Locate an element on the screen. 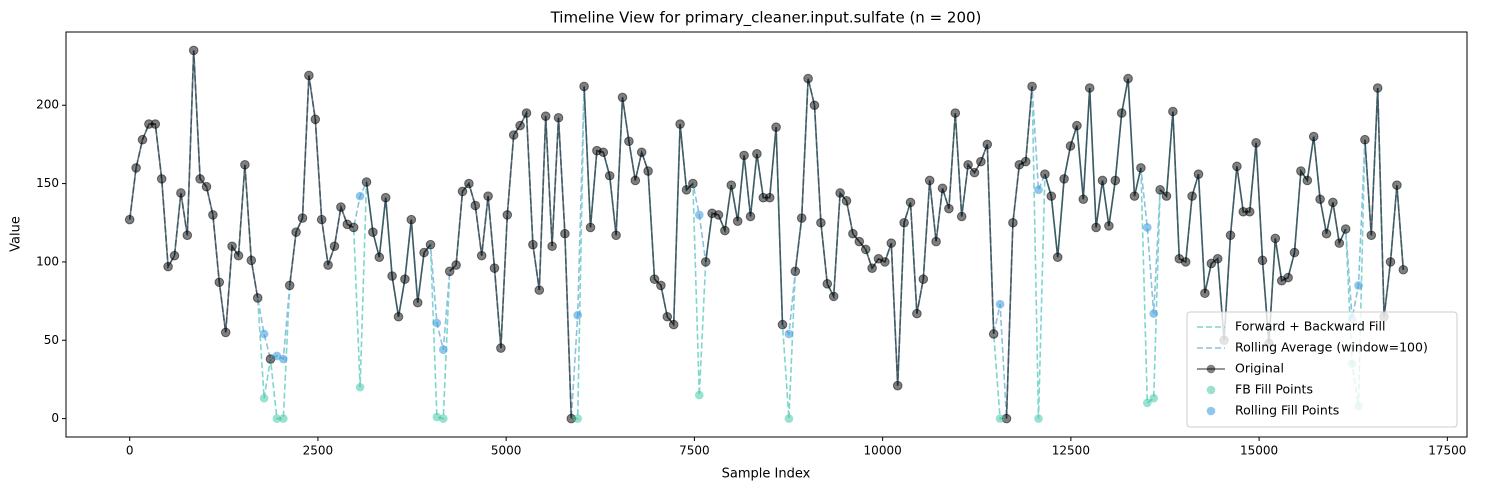 This screenshot has height=490, width=1487. x-tick-label: 17500 is located at coordinates (1447, 451).